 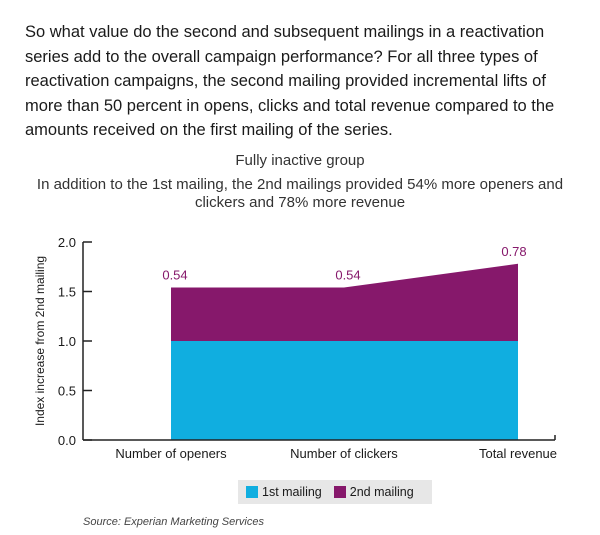 I want to click on y-tick-label: 1.5, so click(x=67, y=292).